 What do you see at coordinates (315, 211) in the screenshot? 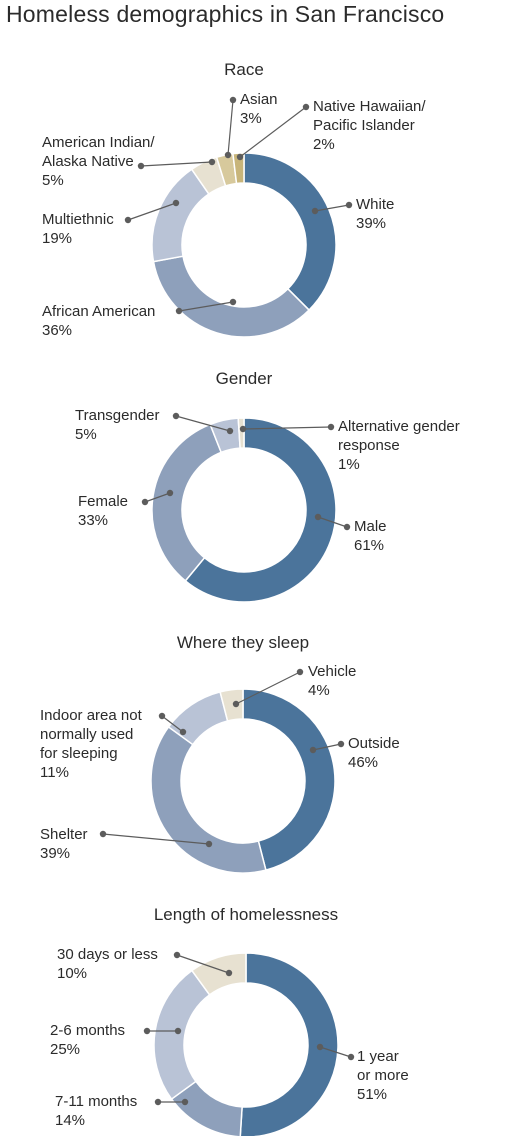
I see `leader-end-dot-white` at bounding box center [315, 211].